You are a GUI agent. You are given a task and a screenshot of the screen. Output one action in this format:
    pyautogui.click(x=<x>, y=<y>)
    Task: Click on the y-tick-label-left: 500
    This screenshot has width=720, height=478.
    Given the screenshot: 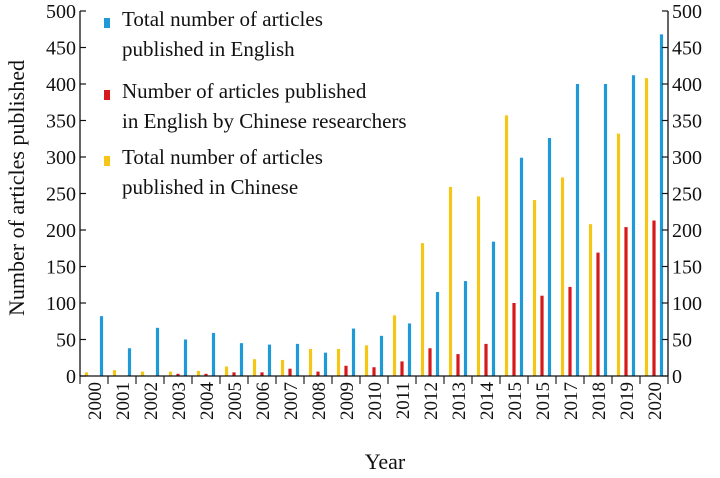 What is the action you would take?
    pyautogui.click(x=61, y=12)
    